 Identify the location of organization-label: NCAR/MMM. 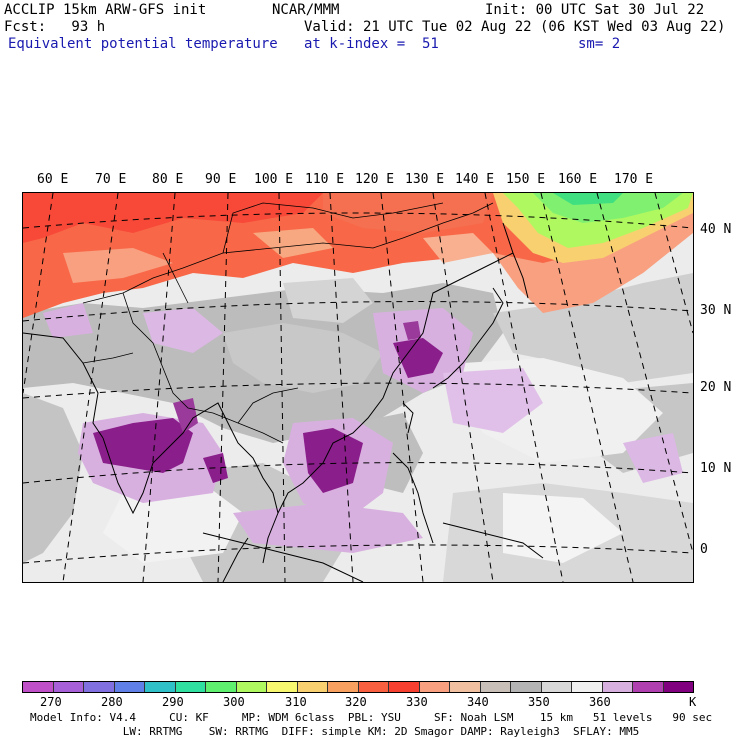
(306, 10).